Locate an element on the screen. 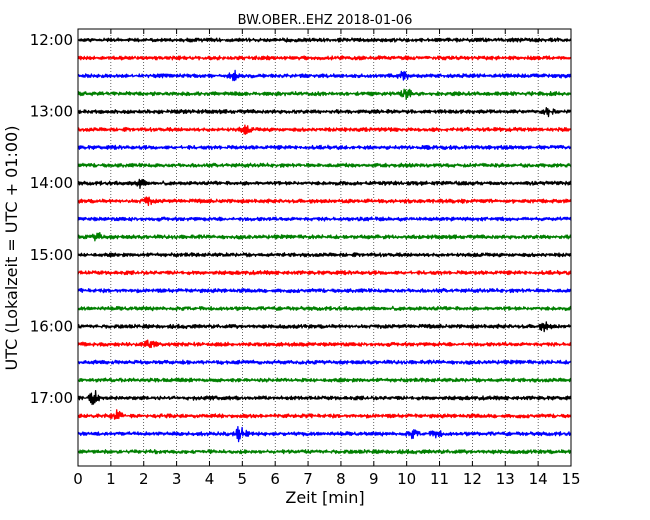 This screenshot has width=650, height=520. x-tick-label: 5 is located at coordinates (243, 479).